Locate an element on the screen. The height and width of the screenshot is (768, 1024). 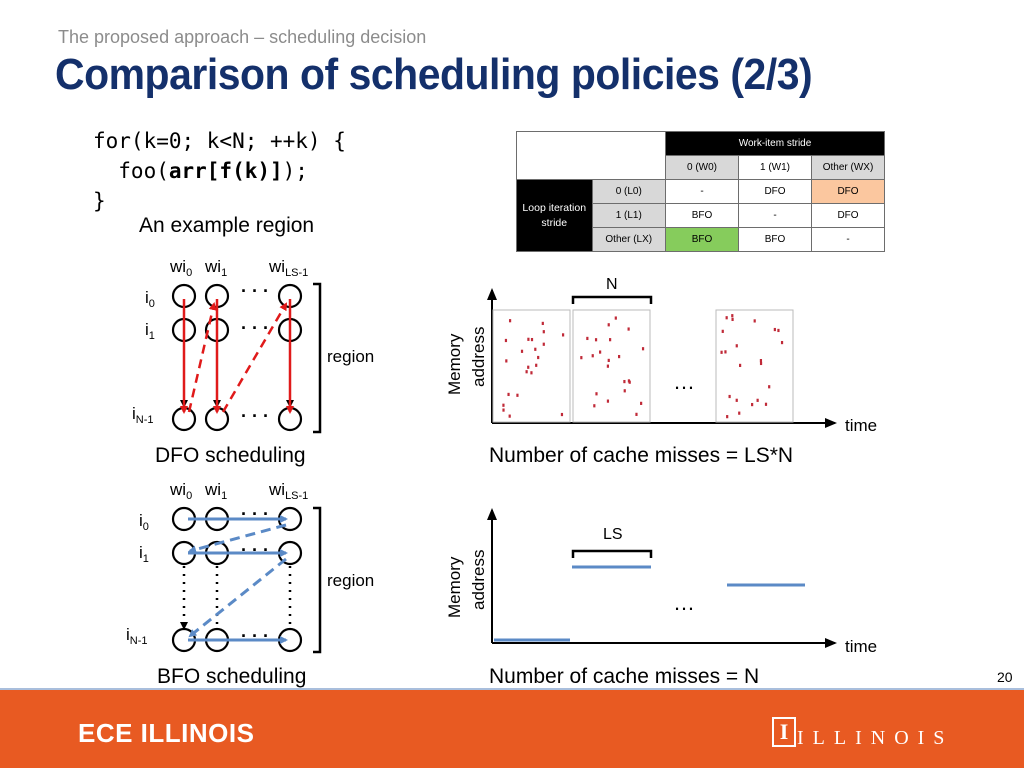
dfo-brace-label: region is located at coordinates (350, 356).